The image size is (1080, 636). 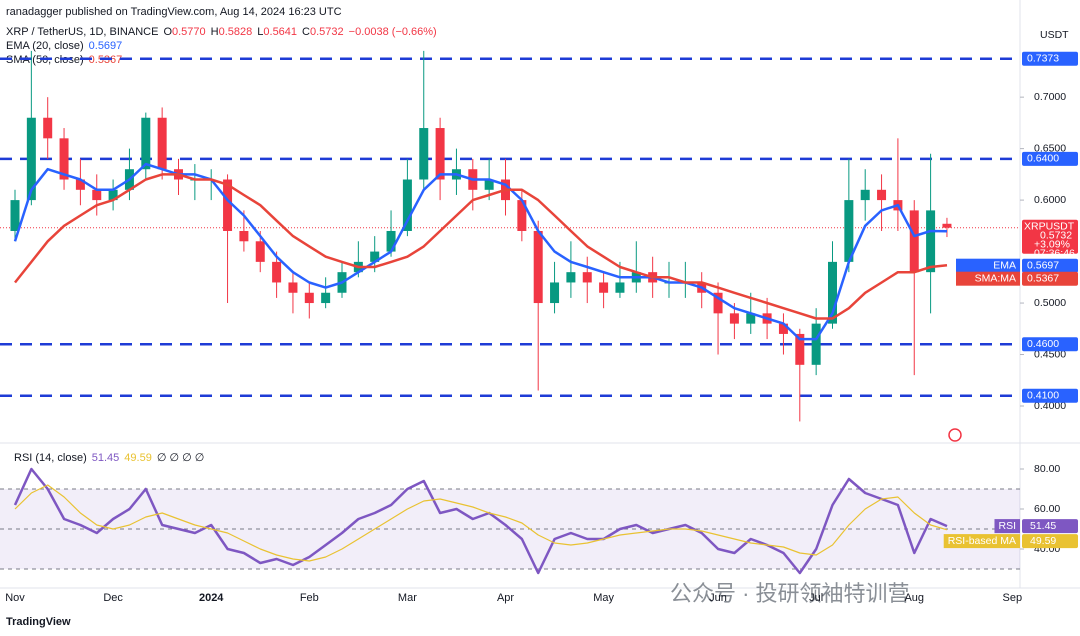 I want to click on indicator-name: EMA (20, close), so click(x=45, y=46).